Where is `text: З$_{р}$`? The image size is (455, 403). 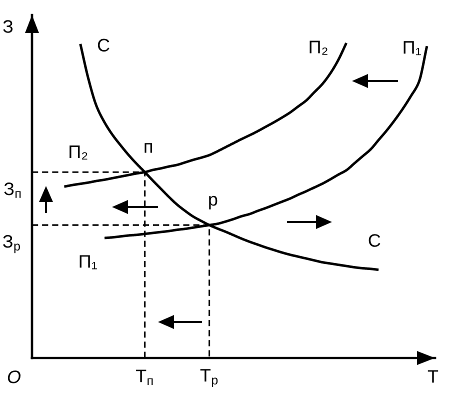 text: З$_{р}$ is located at coordinates (11, 244).